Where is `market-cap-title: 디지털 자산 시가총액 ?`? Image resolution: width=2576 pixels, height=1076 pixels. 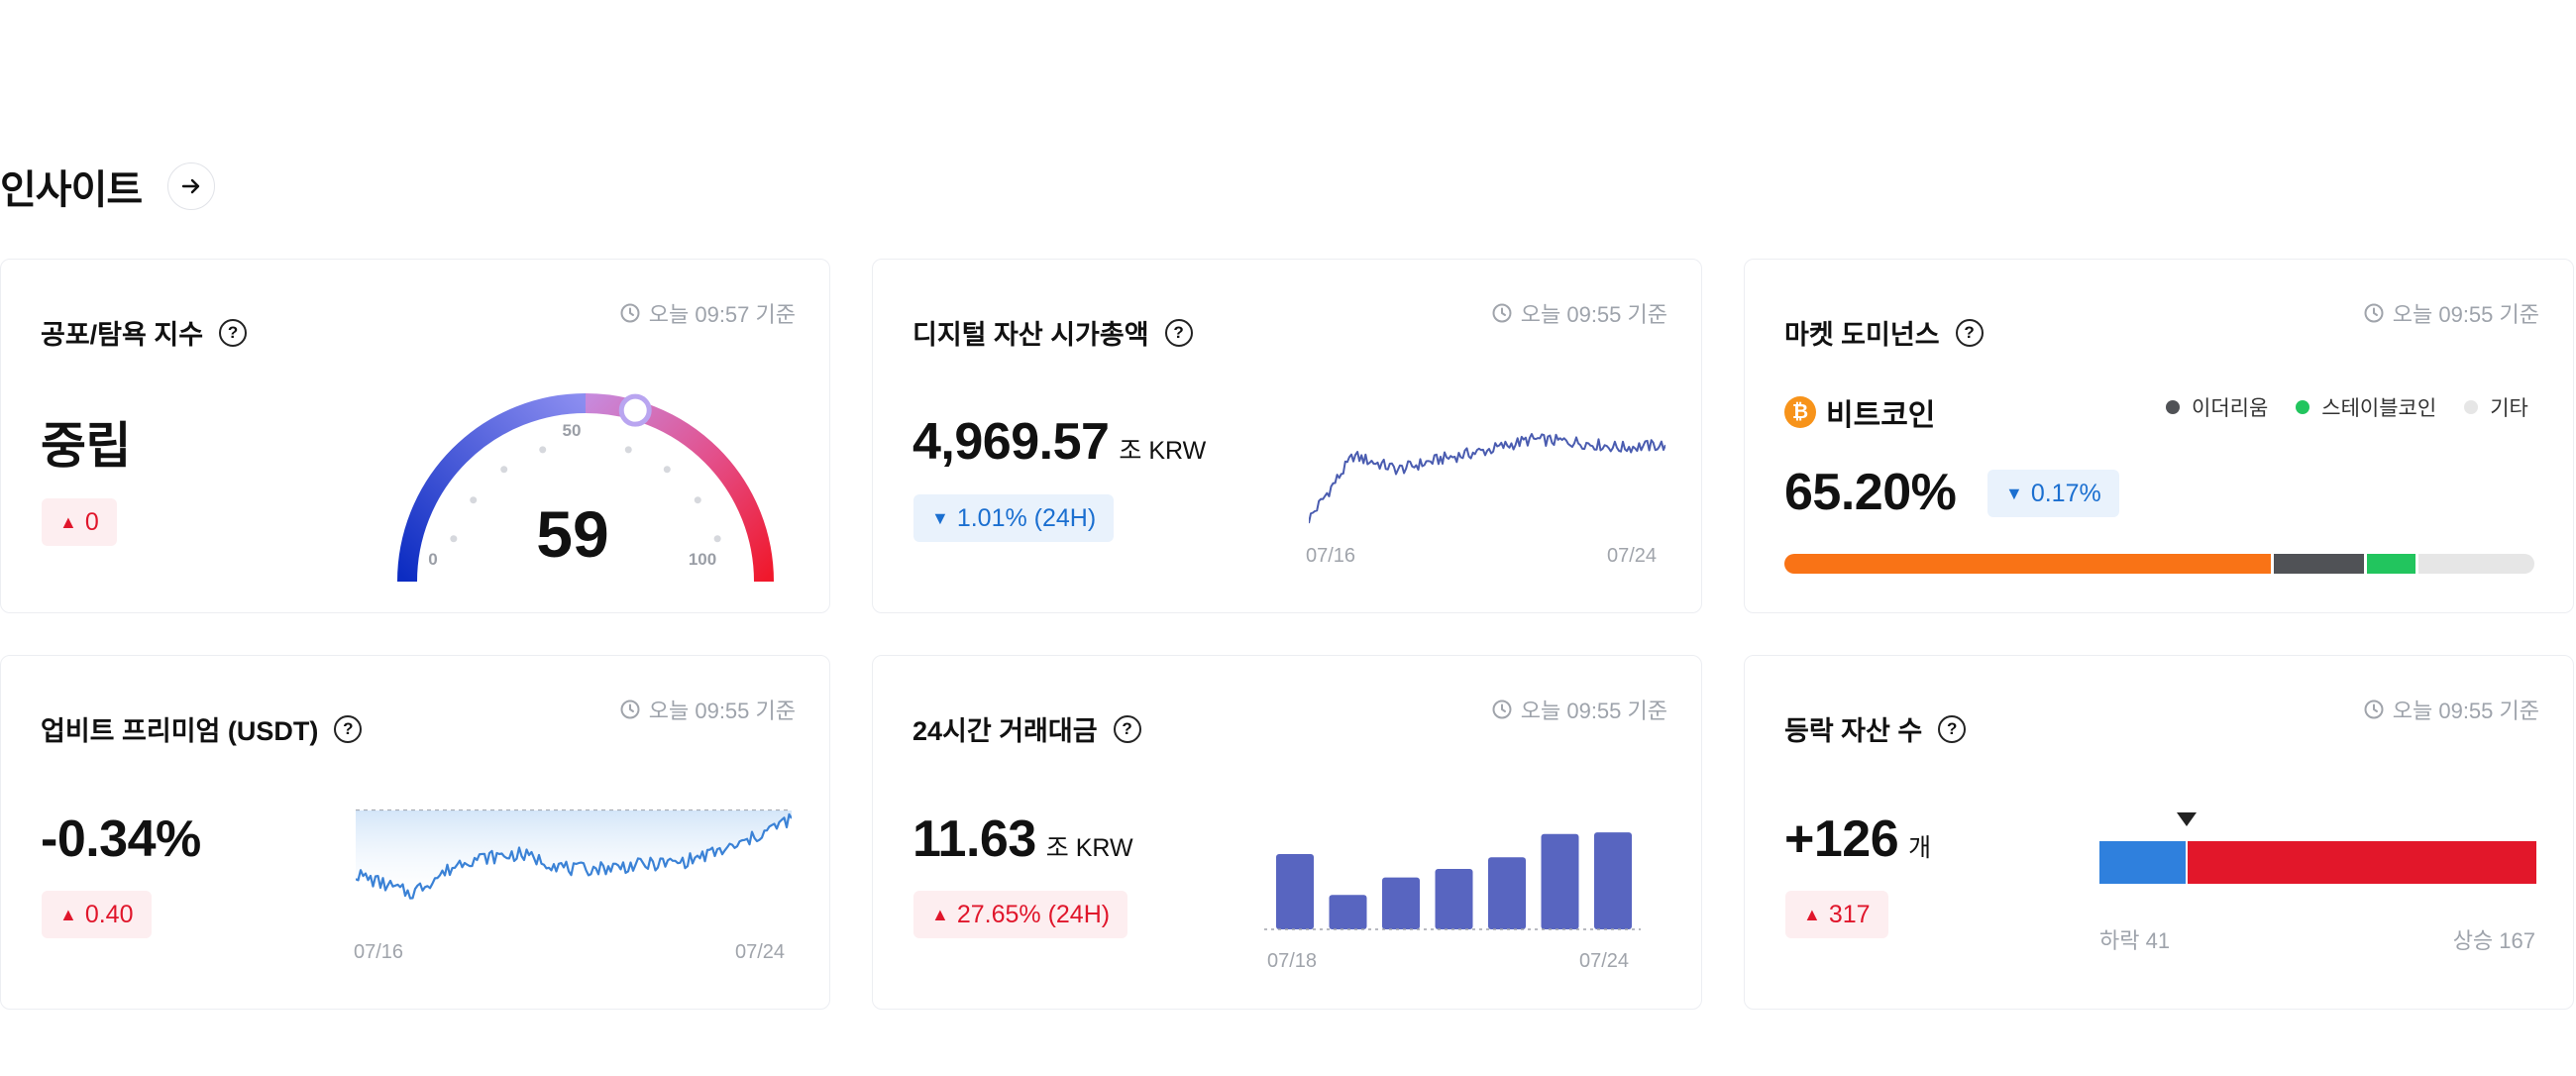
market-cap-title: 디지털 자산 시가총액 ? is located at coordinates (1052, 332).